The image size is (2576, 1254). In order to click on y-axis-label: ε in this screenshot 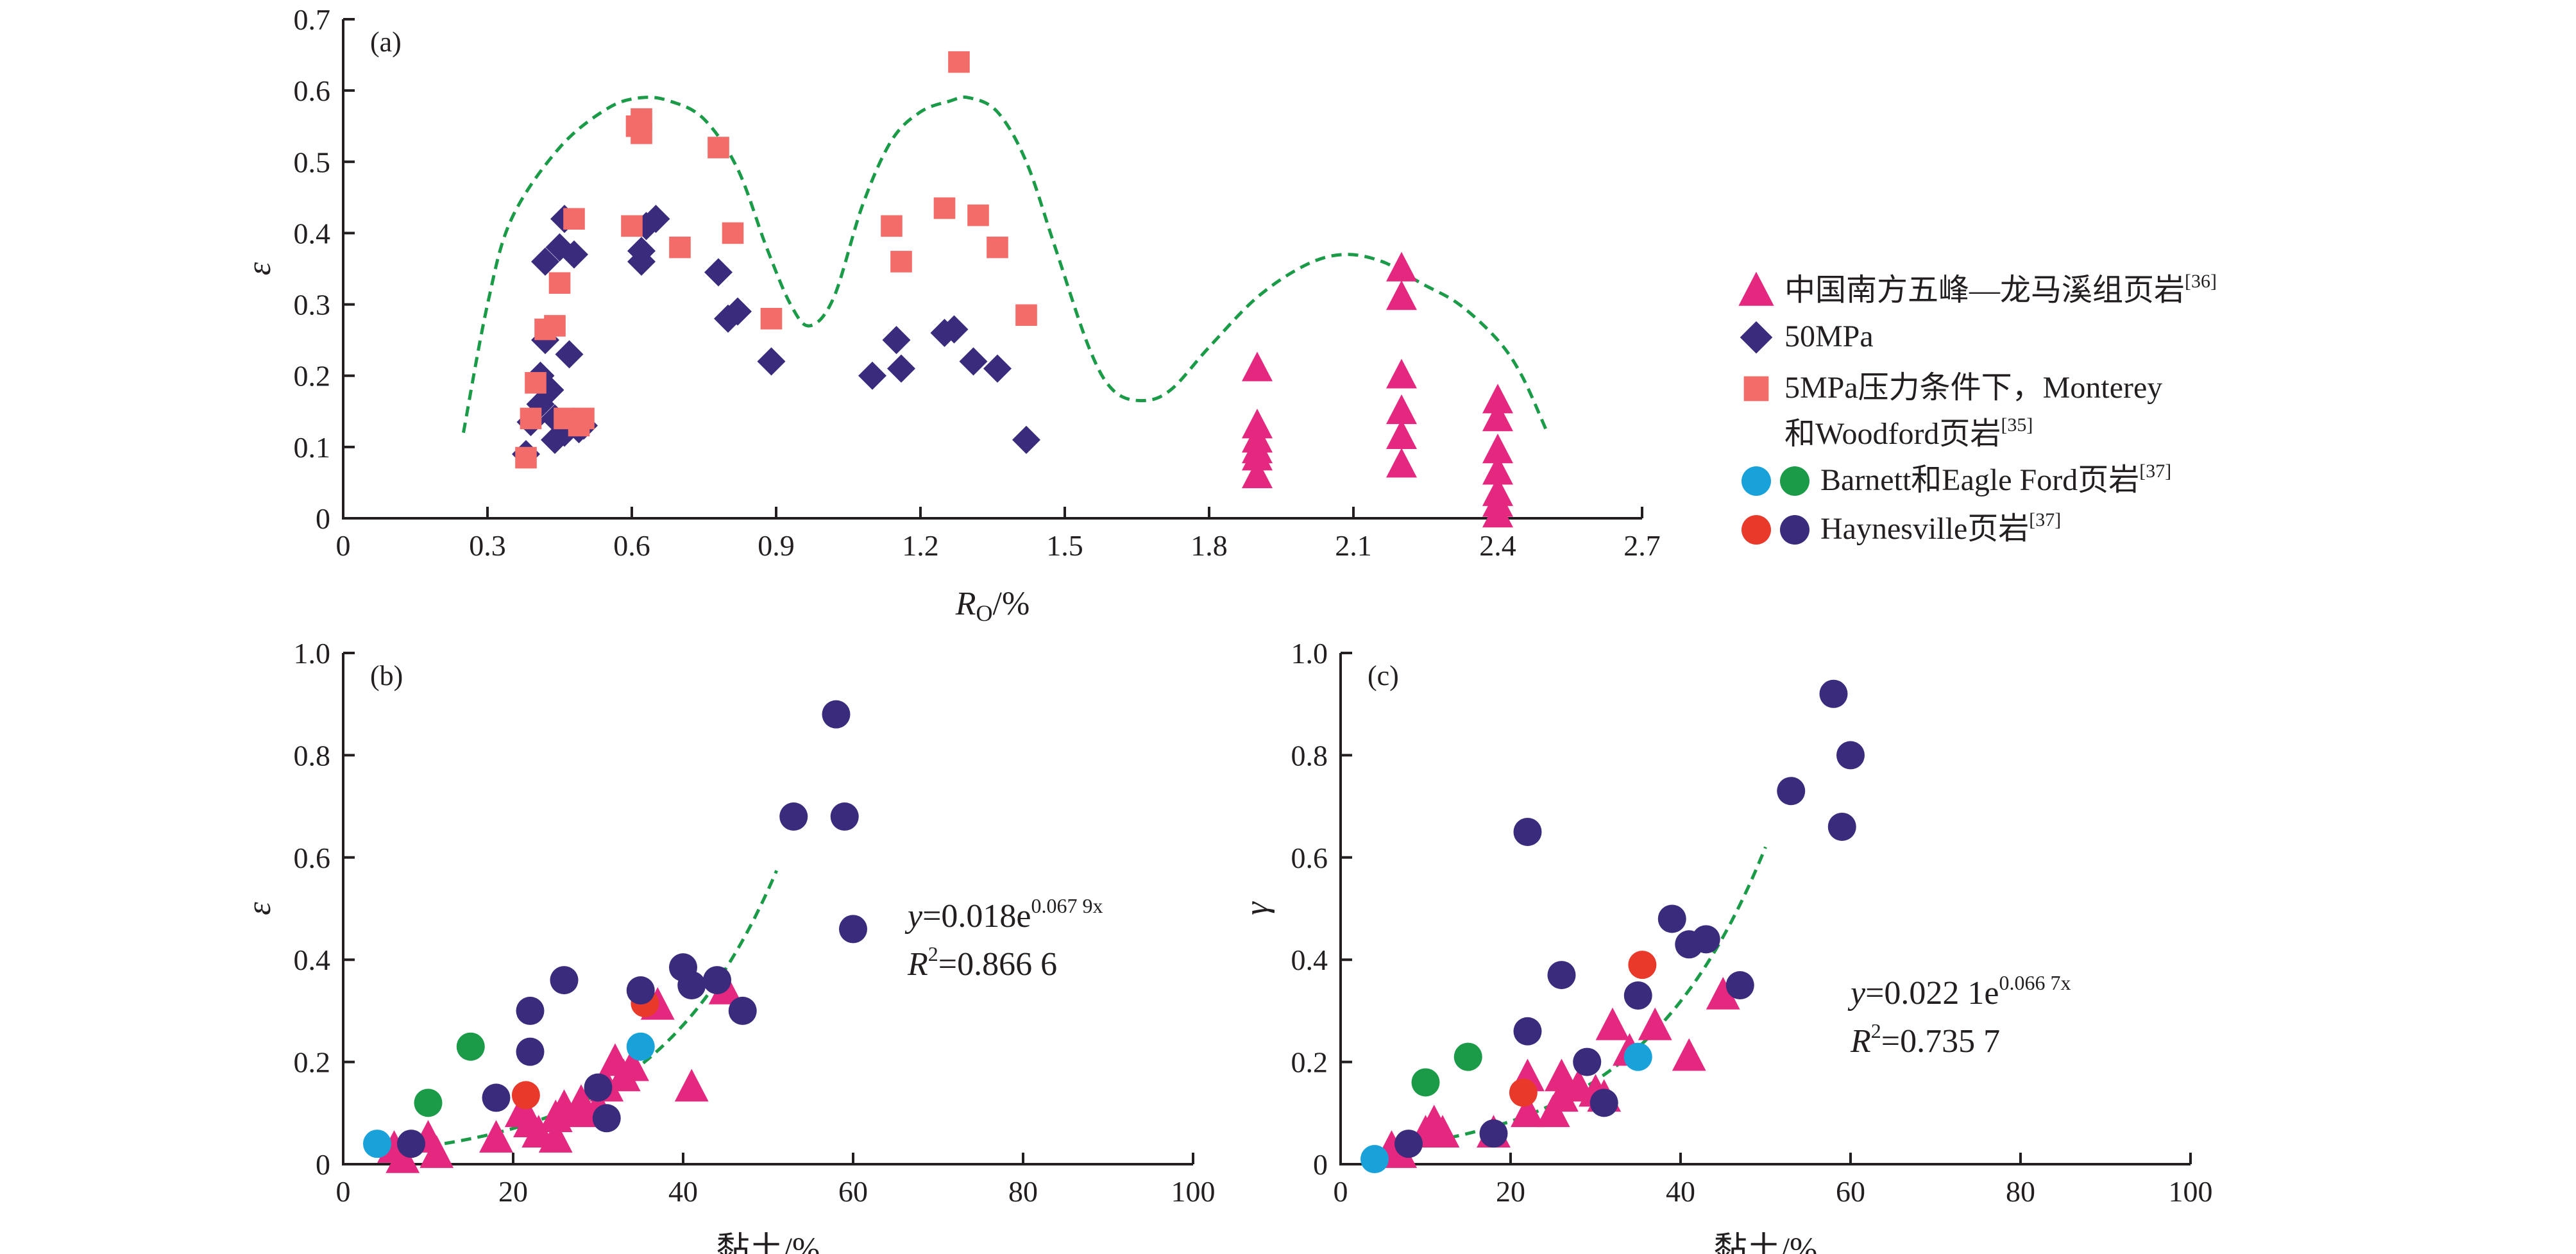, I will do `click(259, 908)`.